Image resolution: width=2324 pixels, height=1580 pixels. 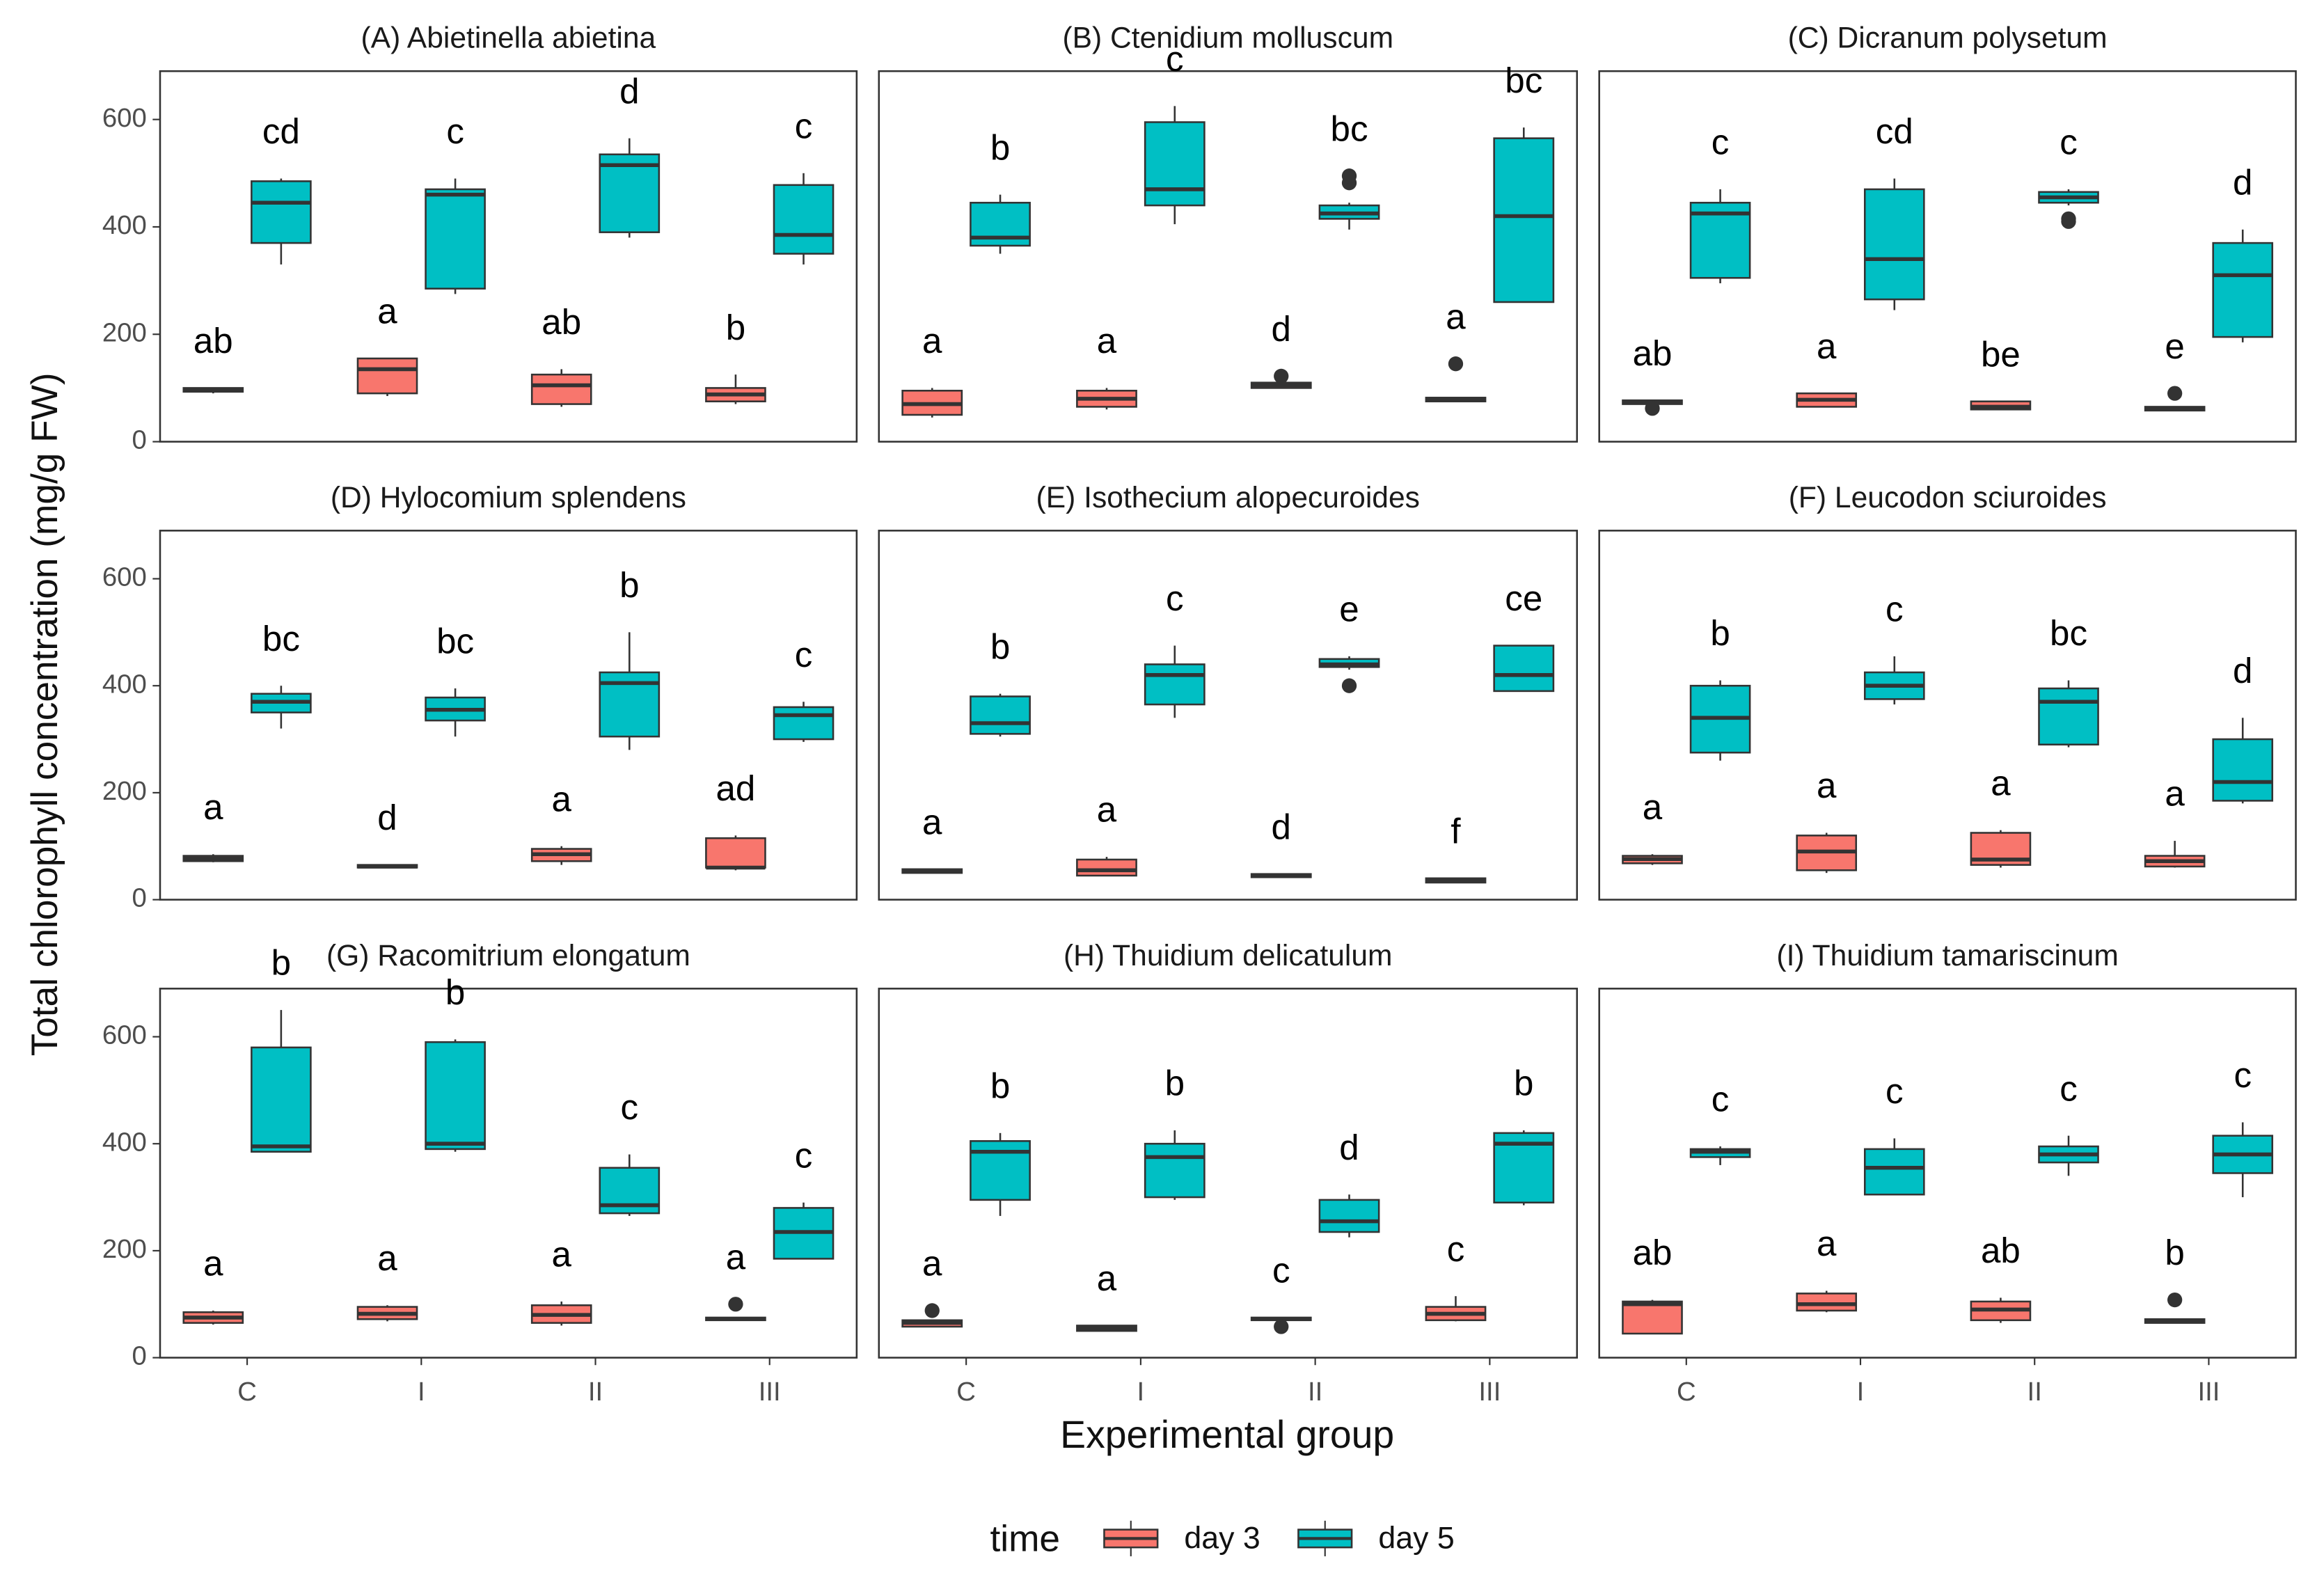 What do you see at coordinates (1222, 1538) in the screenshot?
I see `legend-label: day 3` at bounding box center [1222, 1538].